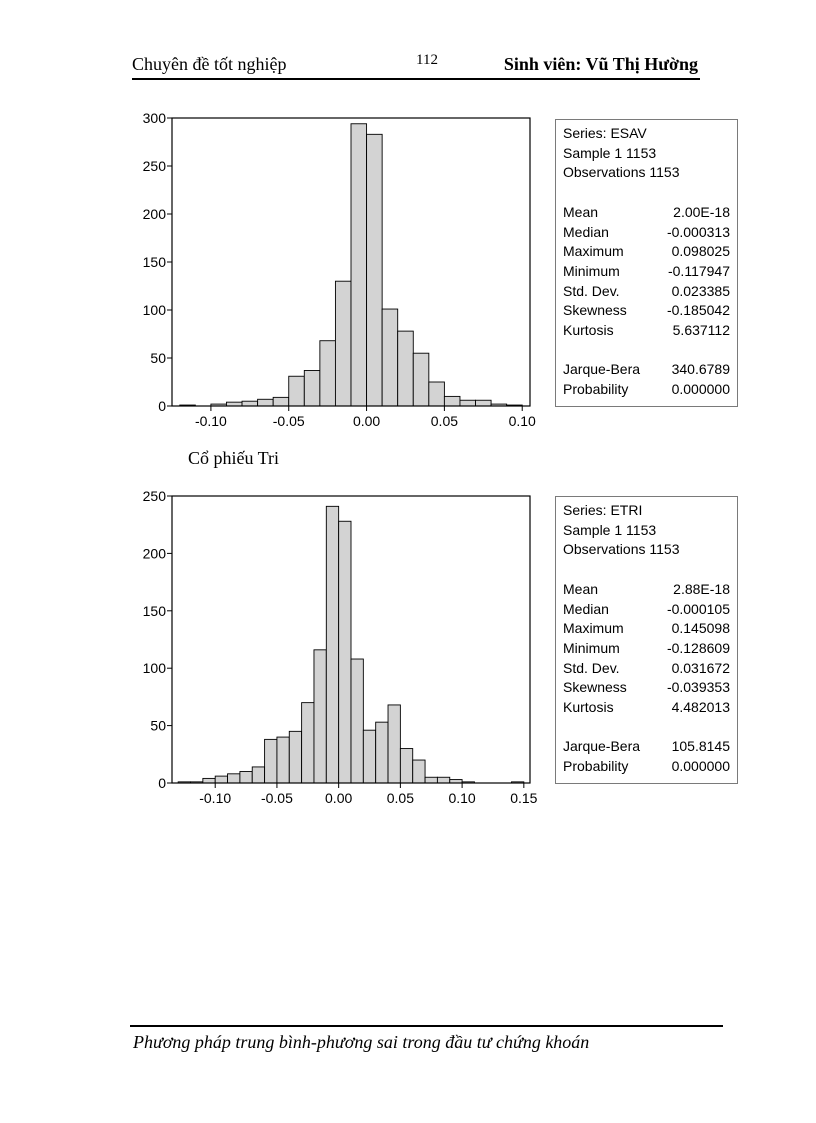 The image size is (816, 1123). Describe the element at coordinates (596, 766) in the screenshot. I see `stat-label: Probability` at that location.